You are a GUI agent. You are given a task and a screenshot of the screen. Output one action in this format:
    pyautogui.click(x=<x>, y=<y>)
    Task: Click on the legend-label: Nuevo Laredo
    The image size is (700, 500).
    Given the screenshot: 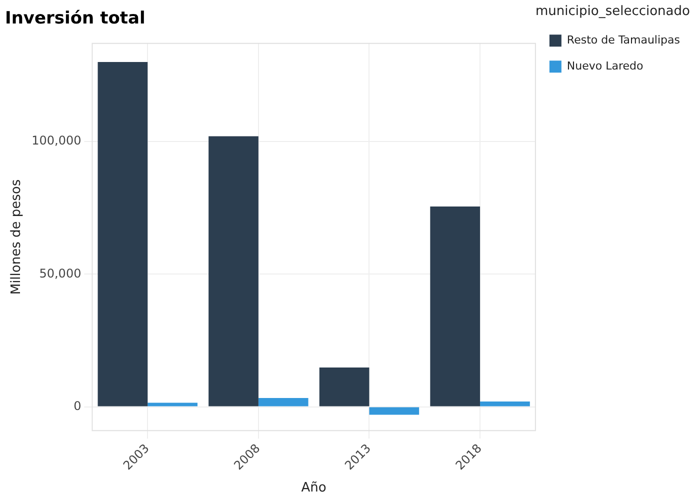 What is the action you would take?
    pyautogui.click(x=605, y=65)
    